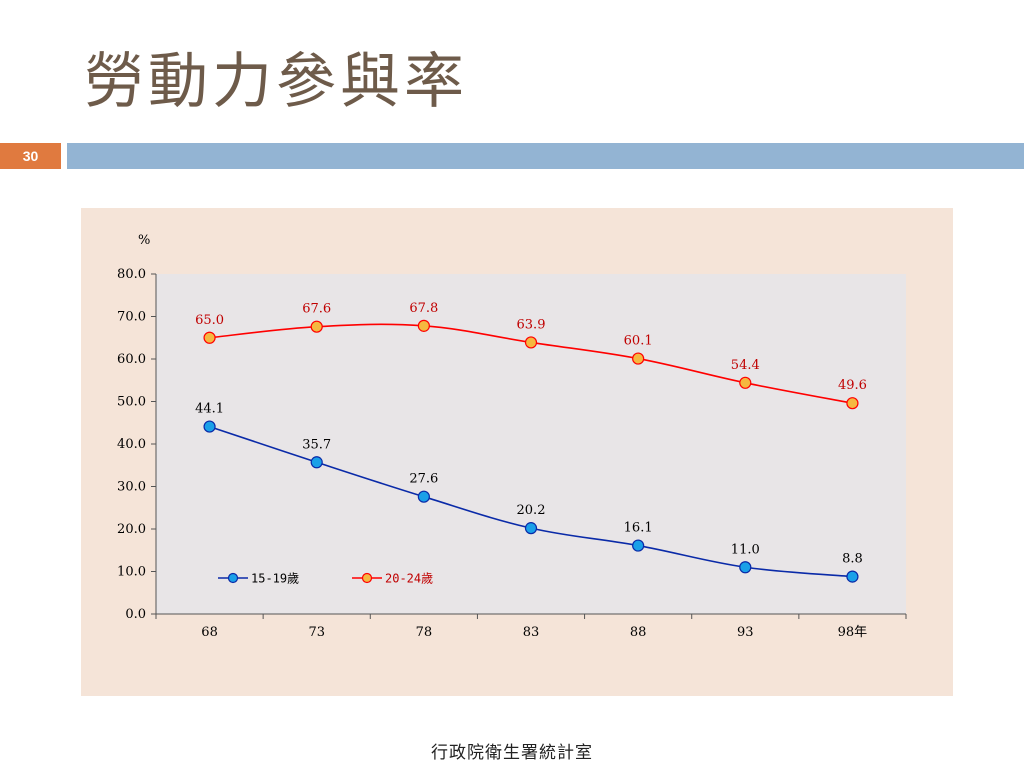  What do you see at coordinates (131, 402) in the screenshot?
I see `y-tick-label: 50.0` at bounding box center [131, 402].